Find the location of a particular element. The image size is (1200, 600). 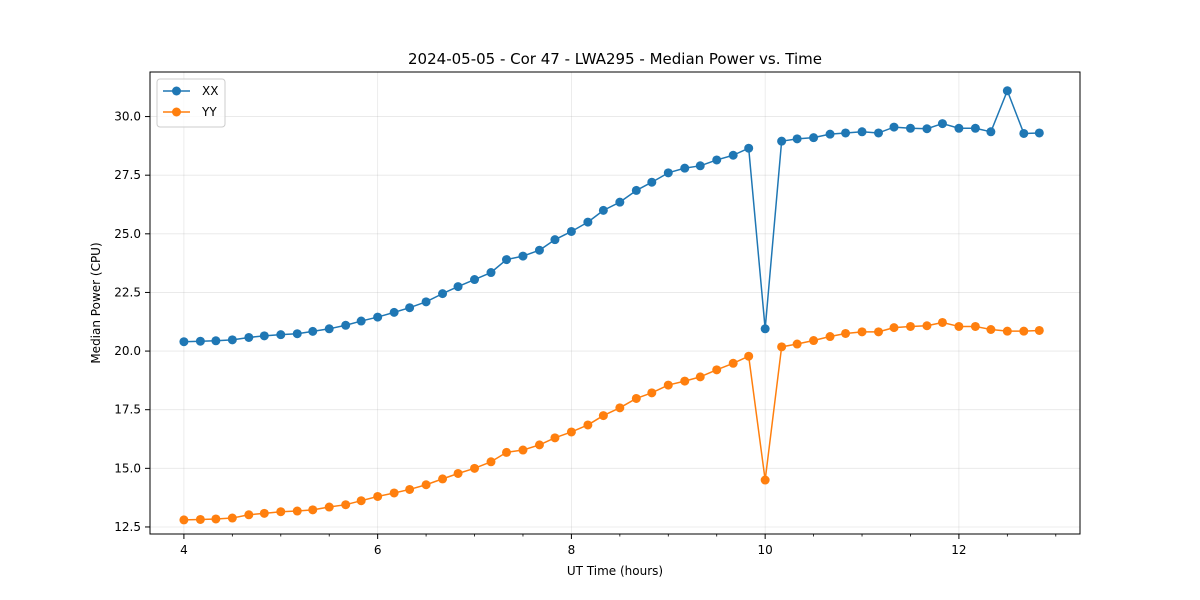

x-tick-label: 8 is located at coordinates (572, 550).